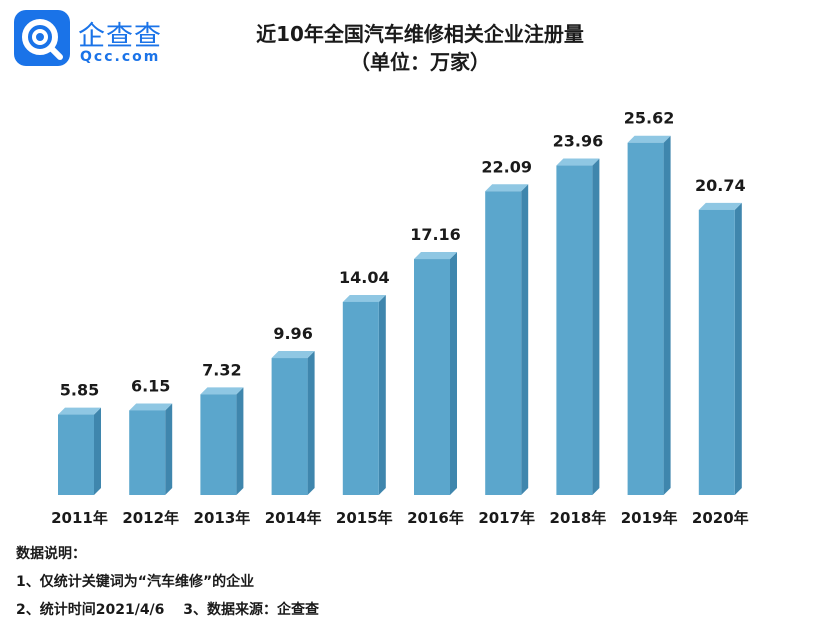 This screenshot has width=815, height=626. I want to click on x-tick-label: 2015年, so click(364, 518).